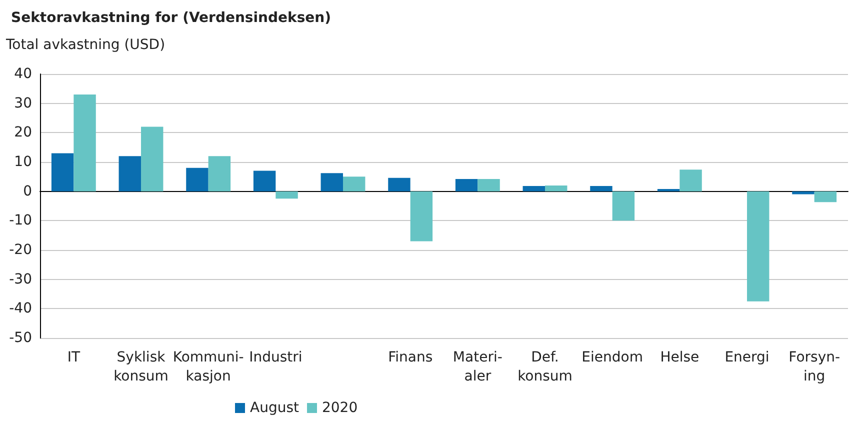 The height and width of the screenshot is (426, 856). What do you see at coordinates (814, 367) in the screenshot?
I see `x-tick-label: Forsyn- ing` at bounding box center [814, 367].